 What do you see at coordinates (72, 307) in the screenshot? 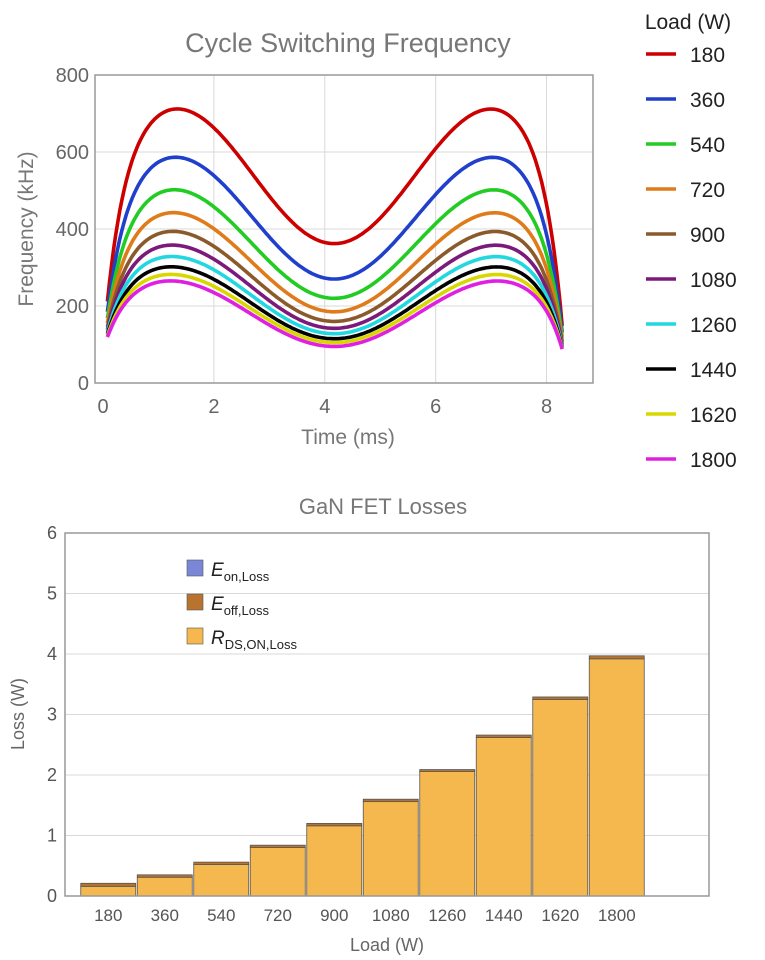
I see `frequency-y-tick-label: 200` at bounding box center [72, 307].